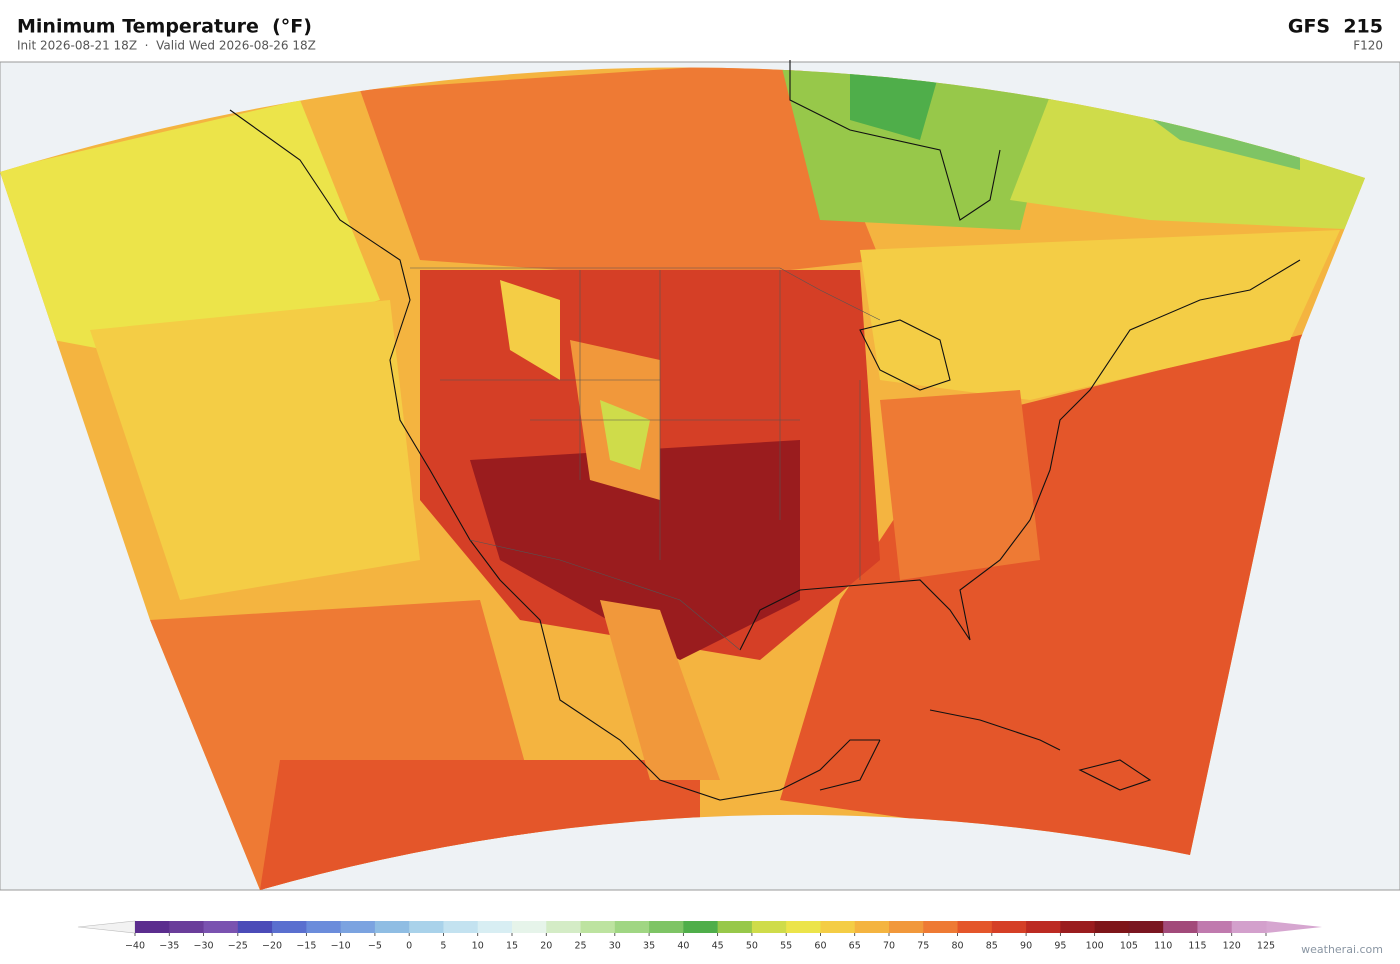 This screenshot has width=1400, height=964. Describe the element at coordinates (443, 946) in the screenshot. I see `colorbar-tick-label: 5` at that location.